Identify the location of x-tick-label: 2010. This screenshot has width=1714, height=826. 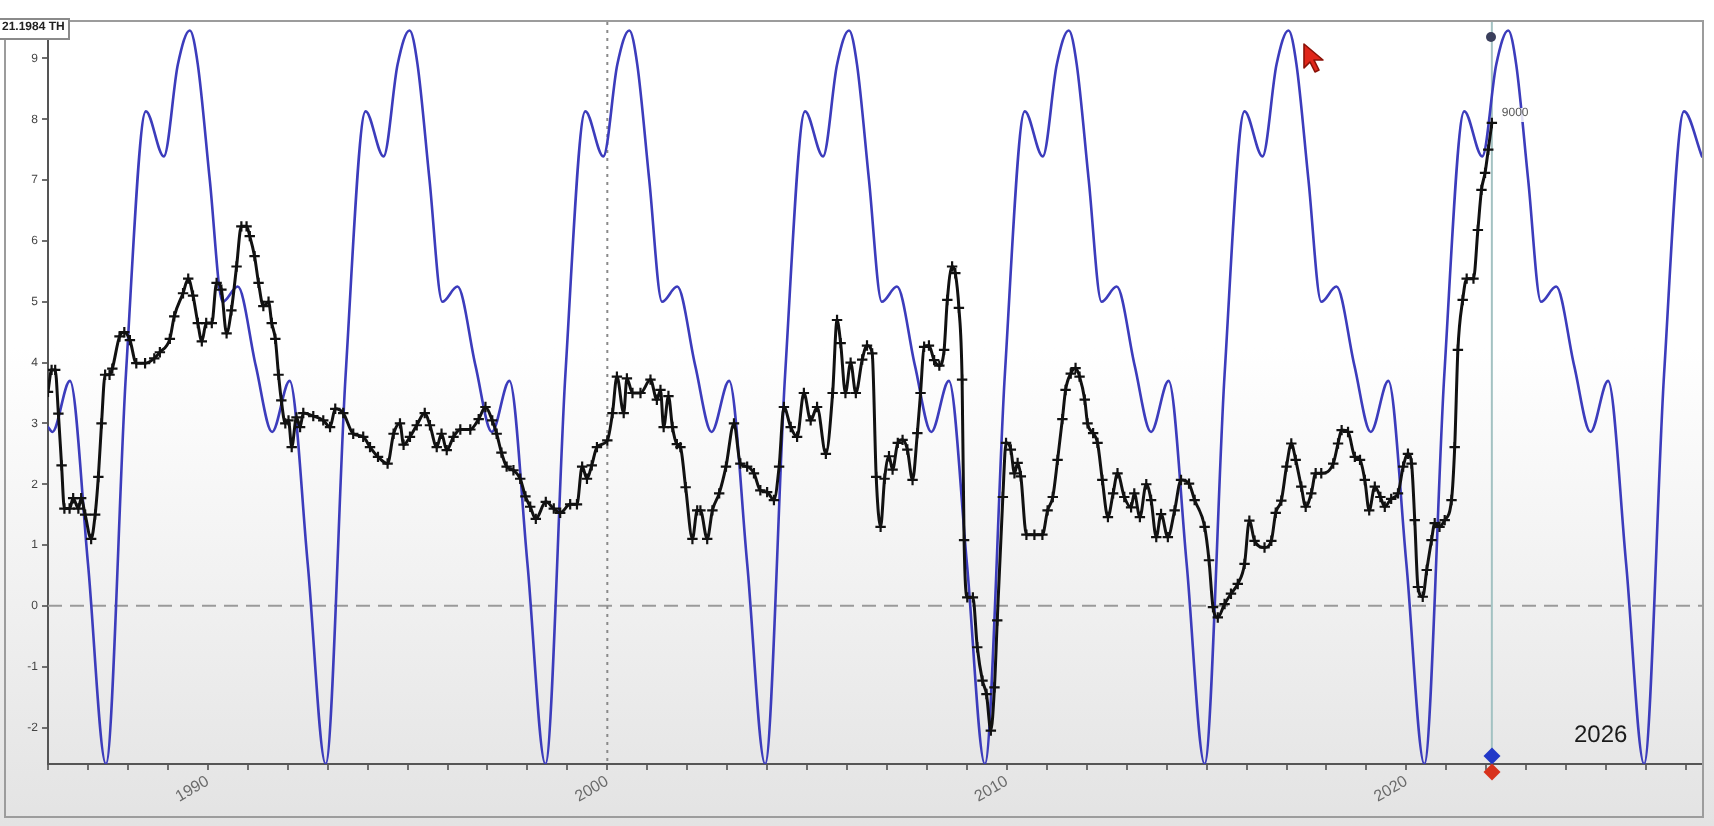
(991, 788).